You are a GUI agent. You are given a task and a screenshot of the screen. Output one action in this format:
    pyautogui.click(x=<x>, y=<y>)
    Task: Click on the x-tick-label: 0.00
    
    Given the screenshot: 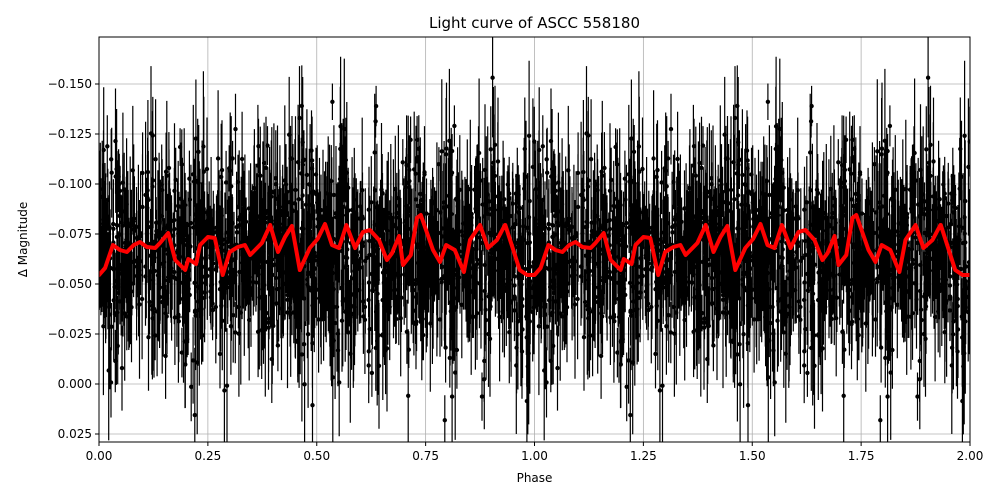 What is the action you would take?
    pyautogui.click(x=99, y=456)
    